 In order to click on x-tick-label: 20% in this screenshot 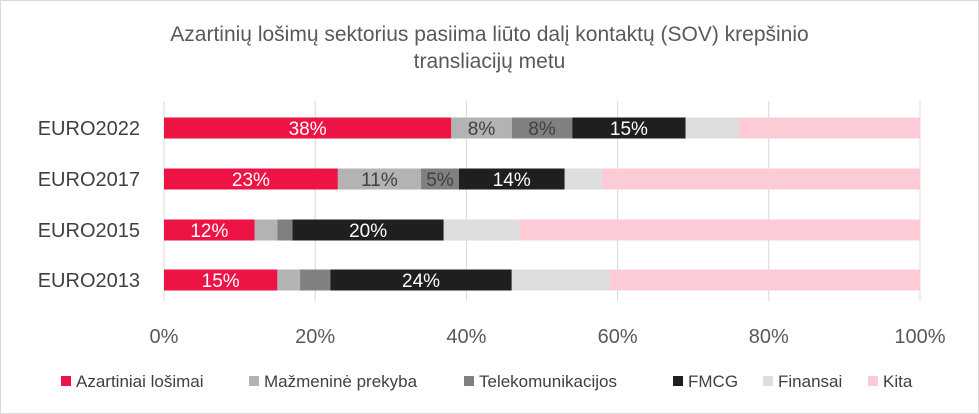, I will do `click(315, 337)`.